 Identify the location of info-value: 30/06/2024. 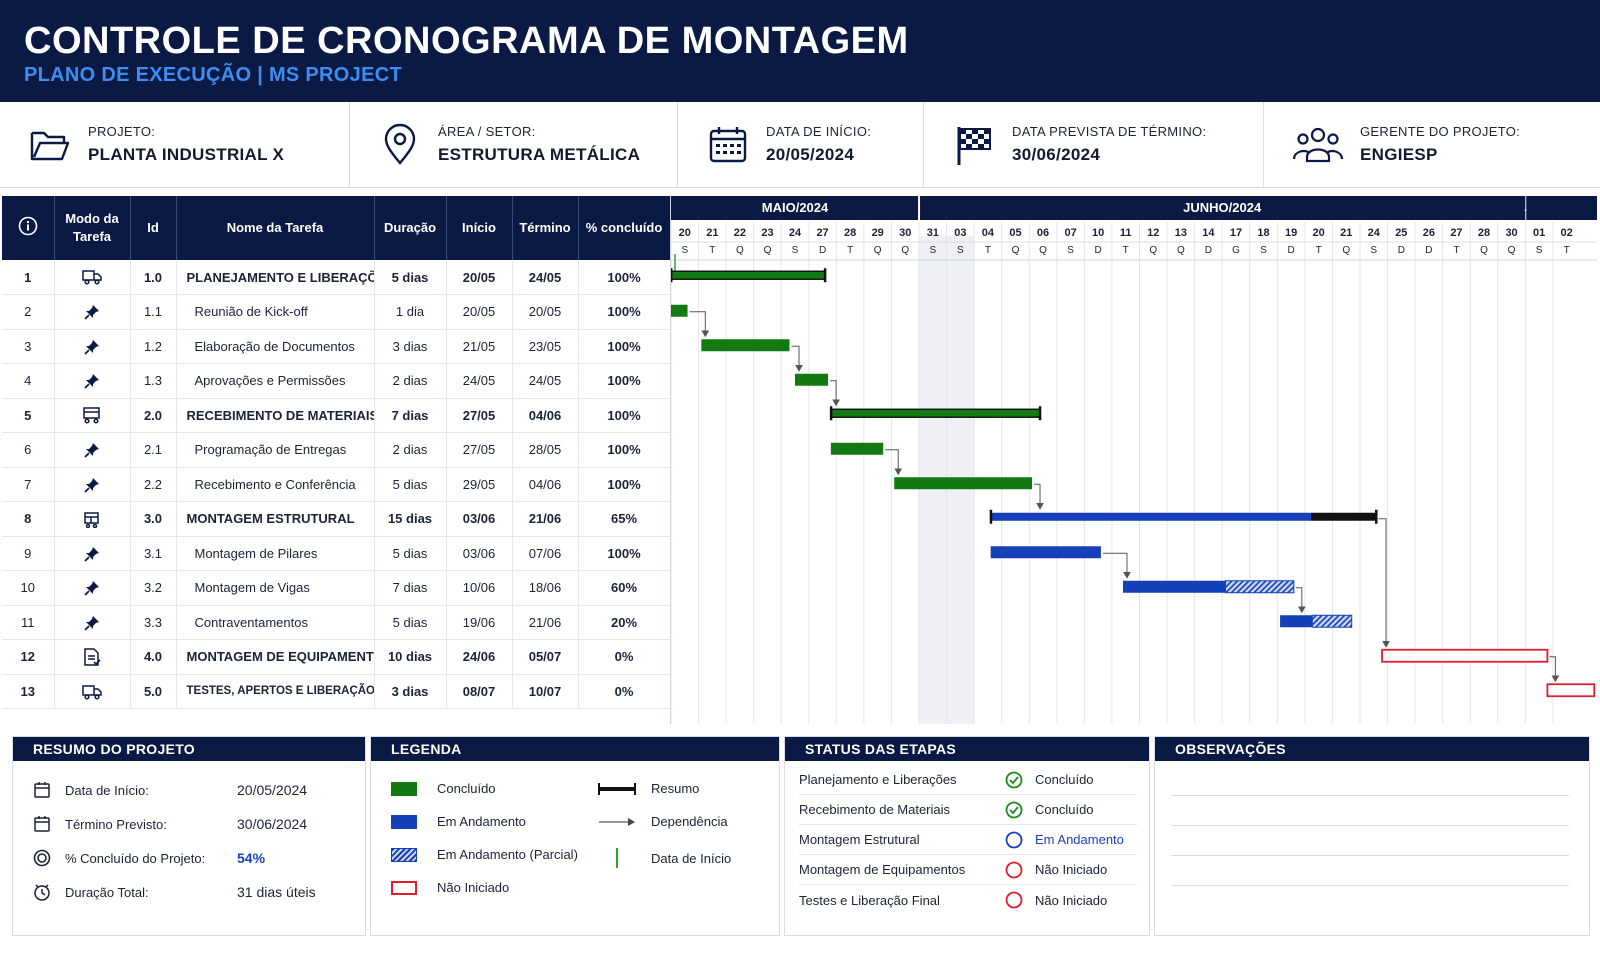
(1056, 154).